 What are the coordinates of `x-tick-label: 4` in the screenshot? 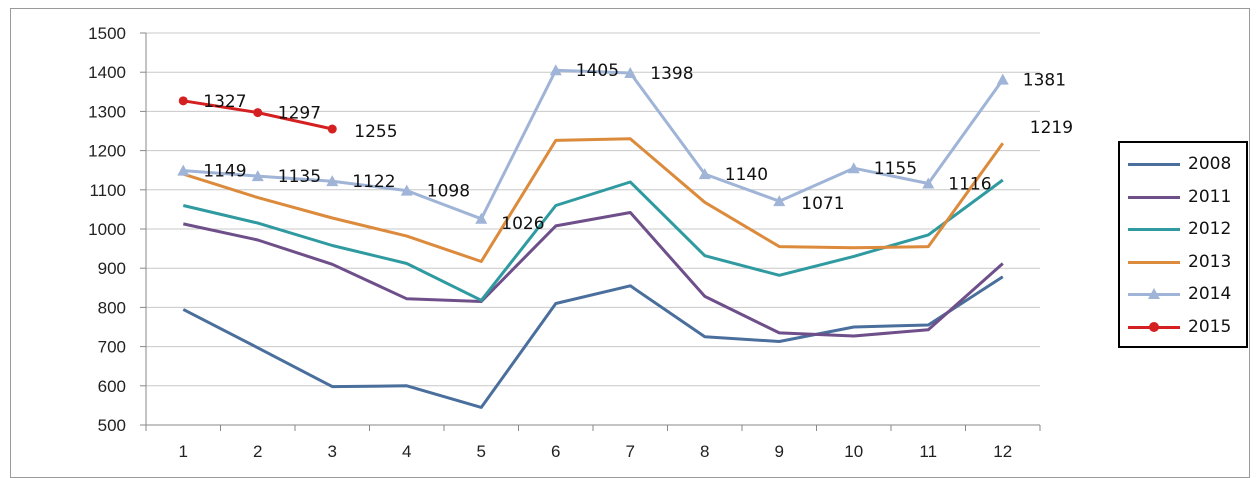 It's located at (406, 451).